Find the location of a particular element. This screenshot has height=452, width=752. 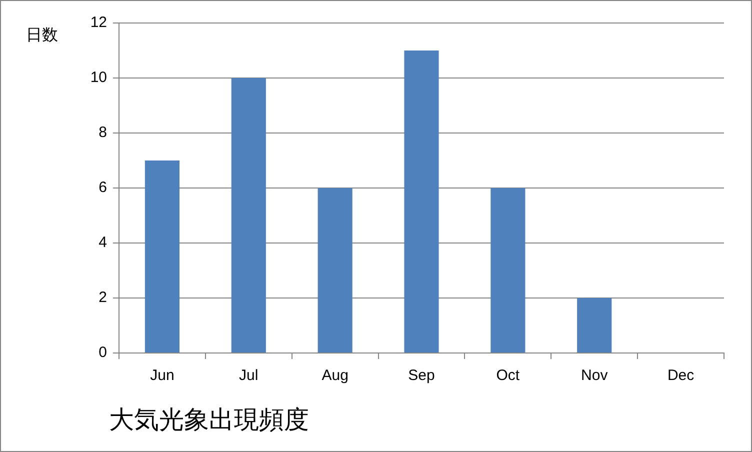

y-tick-label: 0 is located at coordinates (102, 353).